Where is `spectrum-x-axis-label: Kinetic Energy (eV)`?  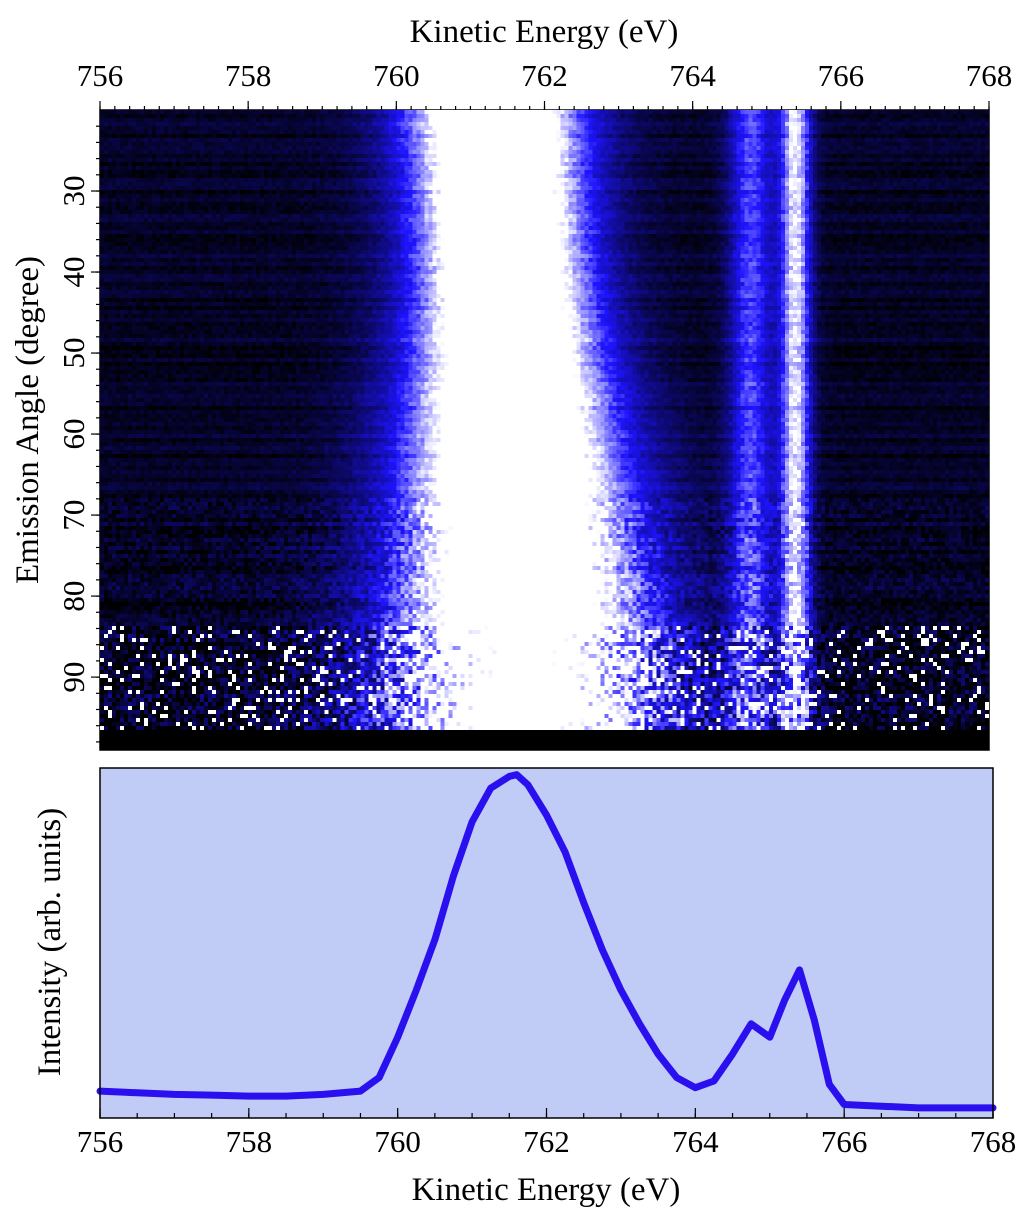 spectrum-x-axis-label: Kinetic Energy (eV) is located at coordinates (546, 1190).